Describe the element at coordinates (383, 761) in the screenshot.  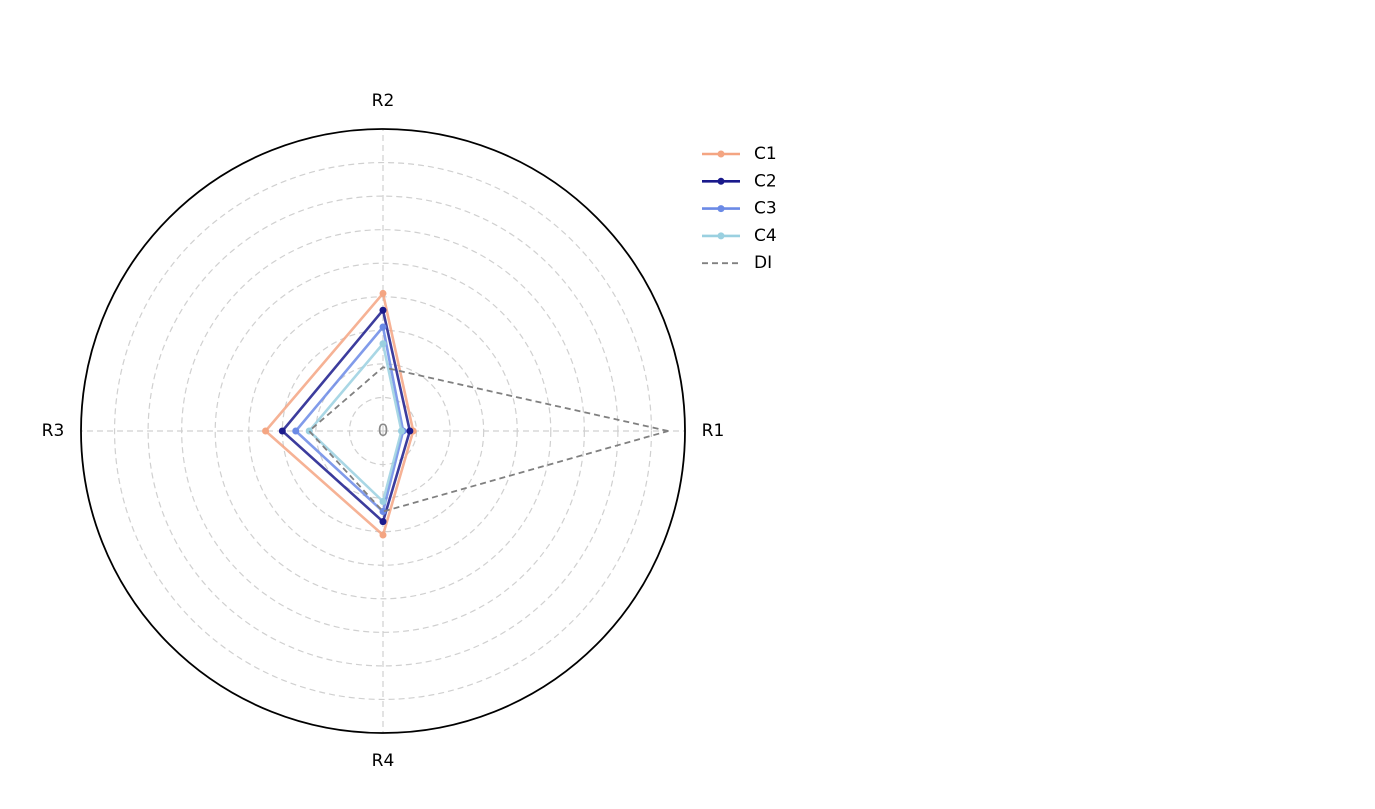
I see `axis-label: R4` at that location.